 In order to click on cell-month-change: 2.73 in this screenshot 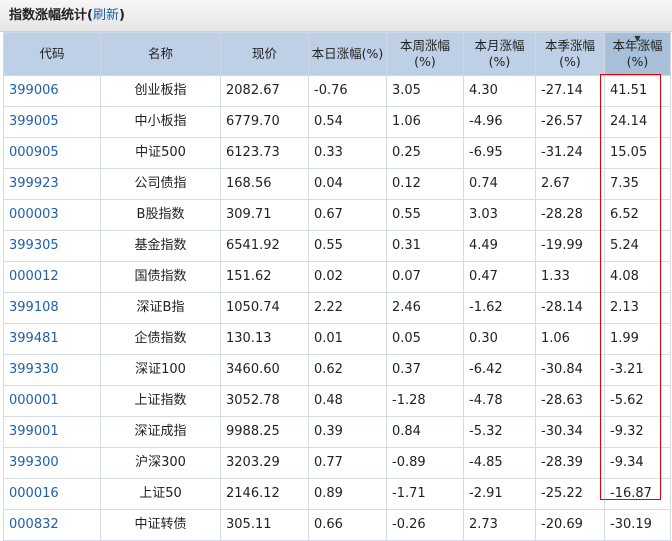, I will do `click(499, 525)`.